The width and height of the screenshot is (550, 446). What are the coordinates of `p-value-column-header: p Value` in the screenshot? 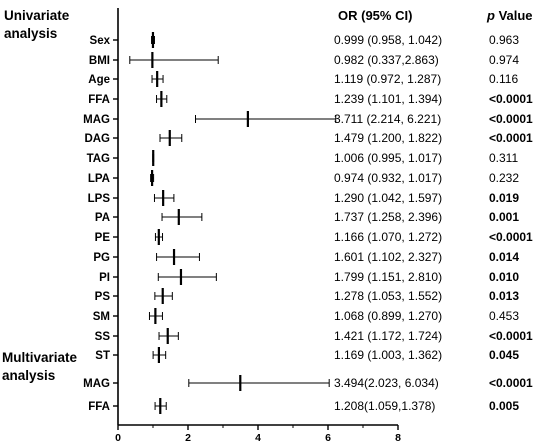 It's located at (509, 15).